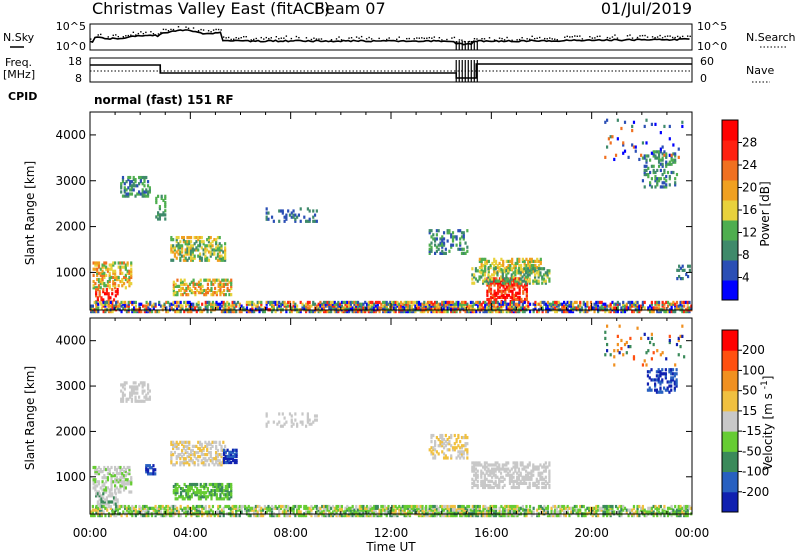  What do you see at coordinates (707, 61) in the screenshot?
I see `nave-tick-top: 60` at bounding box center [707, 61].